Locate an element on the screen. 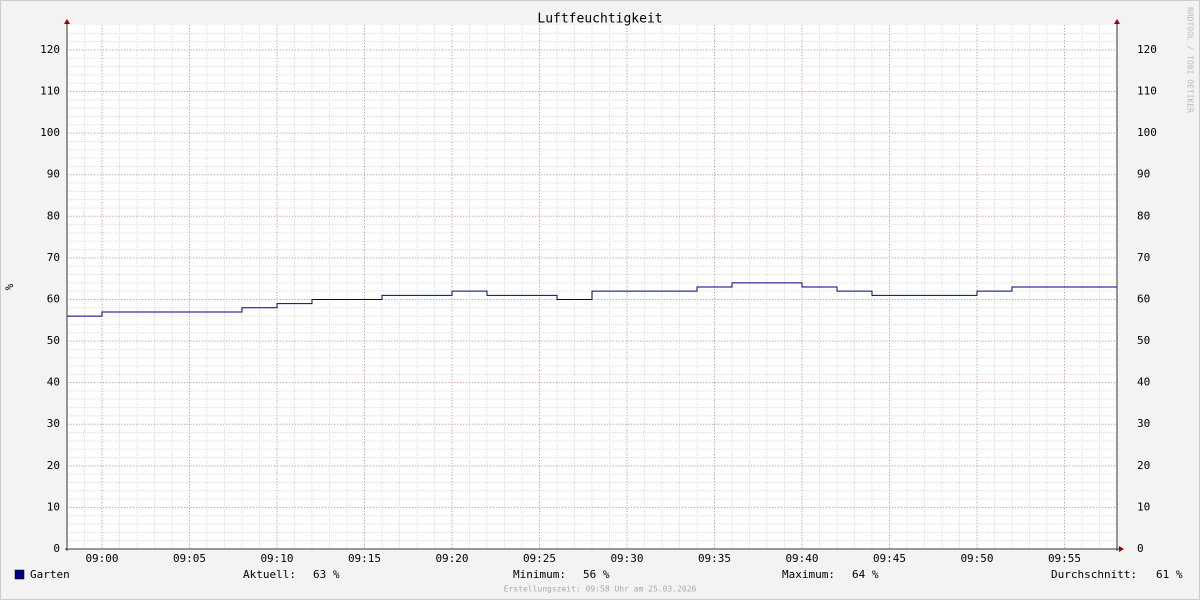 This screenshot has height=600, width=1200. x-tick-label: 09:10 is located at coordinates (276, 558).